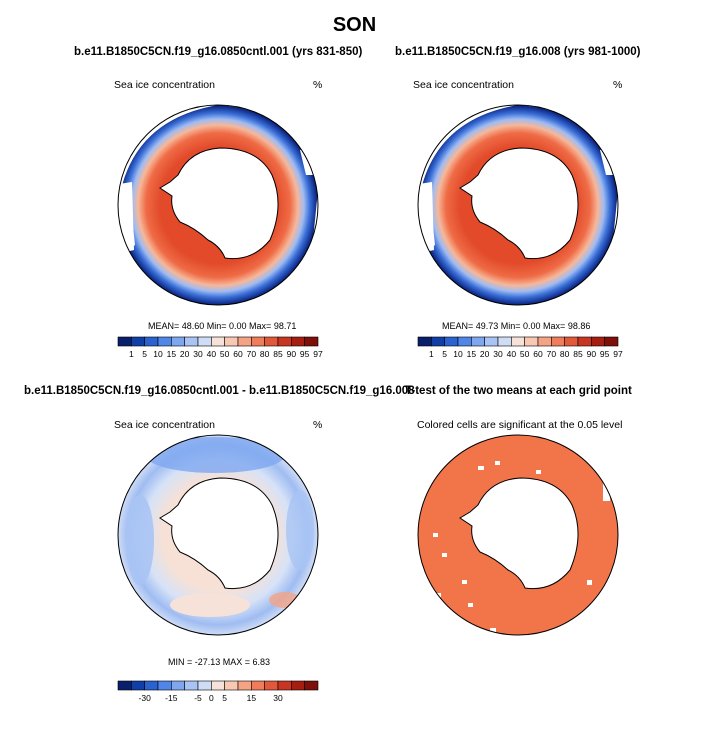  I want to click on panel1-left-label: Sea ice concentration, so click(164, 85).